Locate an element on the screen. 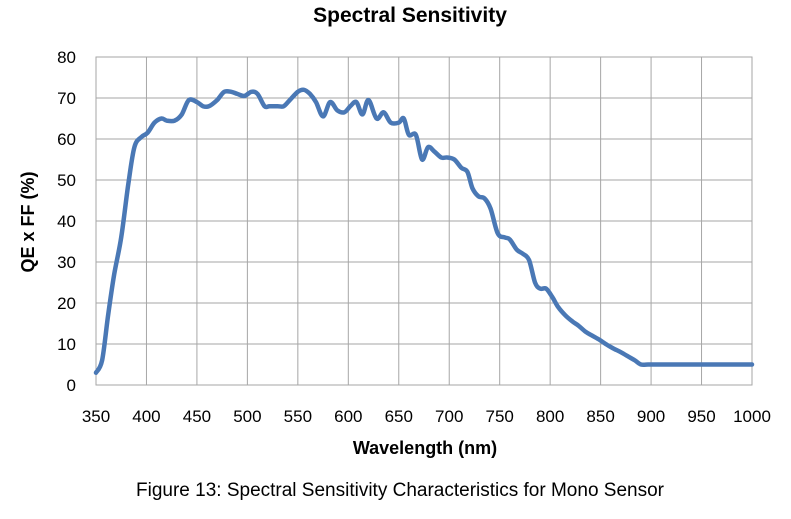 The width and height of the screenshot is (791, 519). x-tick-label-450: 450 is located at coordinates (197, 416).